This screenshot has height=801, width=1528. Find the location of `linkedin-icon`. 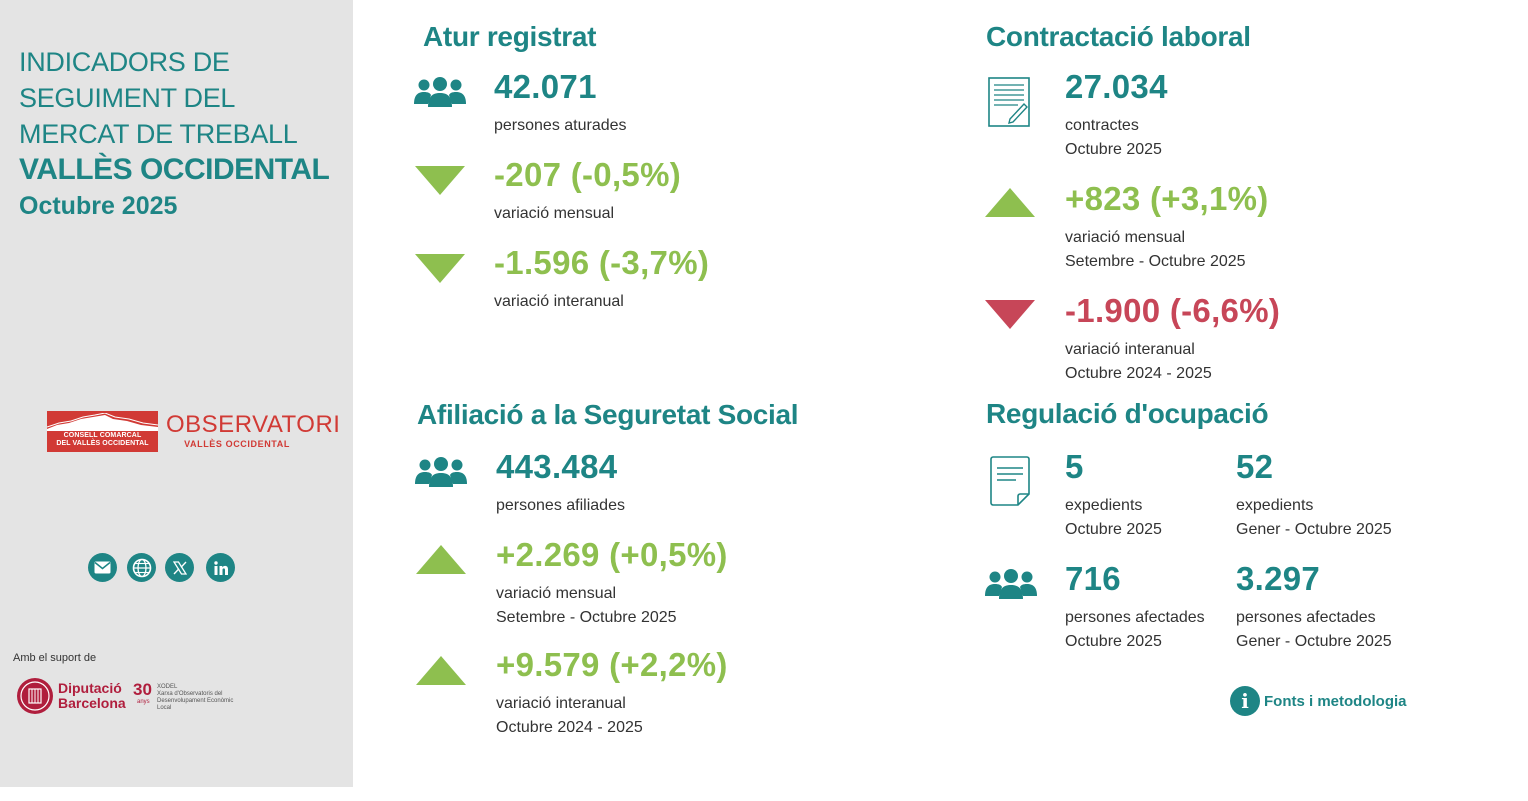

linkedin-icon is located at coordinates (220, 567).